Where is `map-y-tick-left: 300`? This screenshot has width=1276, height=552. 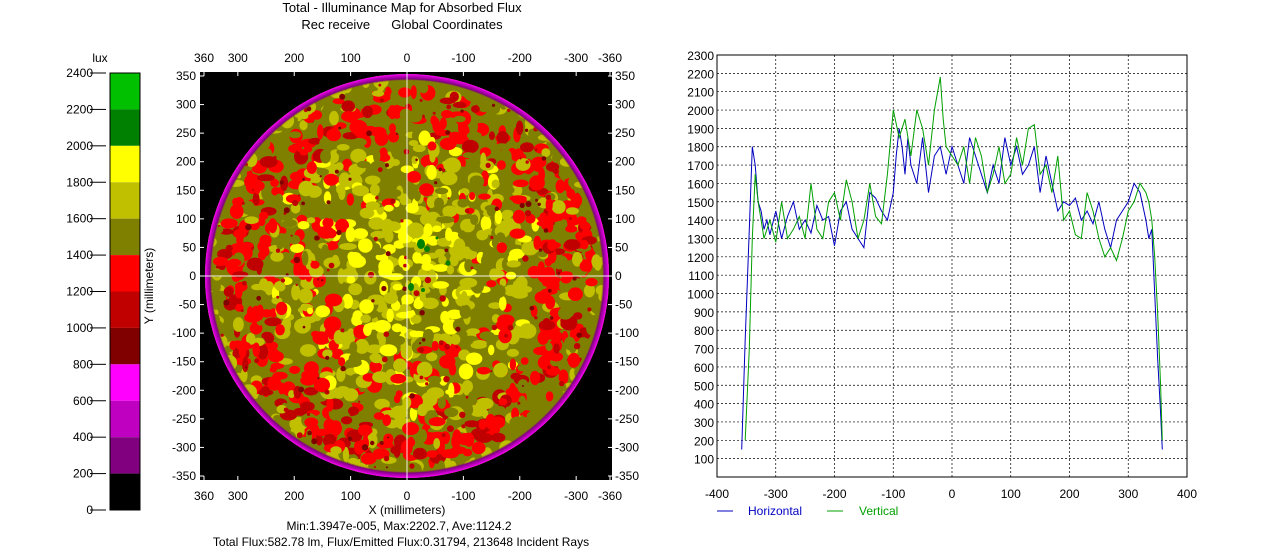
map-y-tick-left: 300 is located at coordinates (186, 105).